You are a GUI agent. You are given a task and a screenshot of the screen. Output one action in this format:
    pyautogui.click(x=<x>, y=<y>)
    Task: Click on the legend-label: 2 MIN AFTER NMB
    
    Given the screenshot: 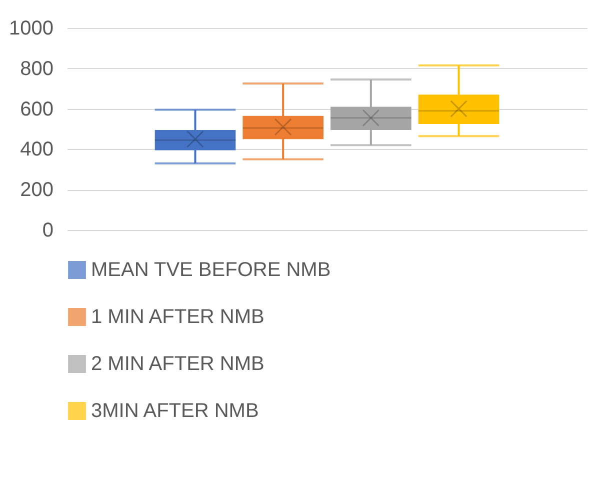 What is the action you would take?
    pyautogui.click(x=177, y=364)
    